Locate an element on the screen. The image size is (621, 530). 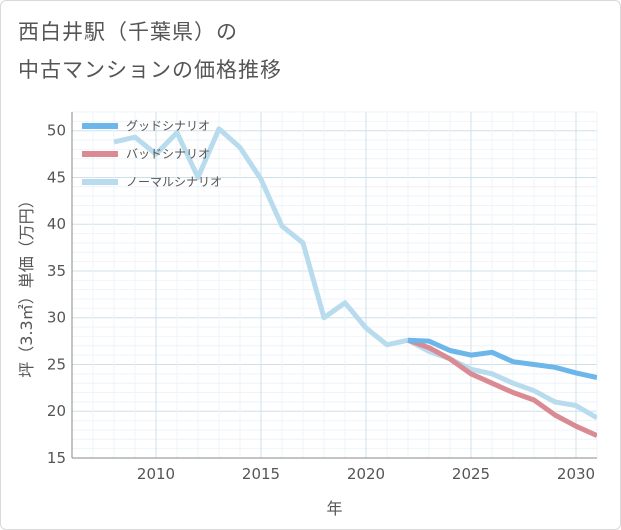
chart-title-line1: 西白井駅（千葉県）の is located at coordinates (128, 32).